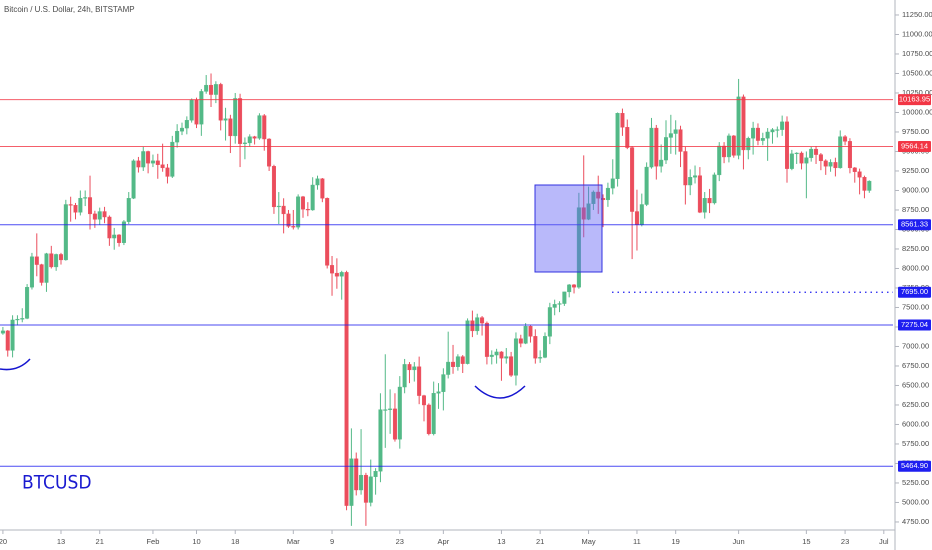  Describe the element at coordinates (915, 306) in the screenshot. I see `y-tick-label: 7500.00` at that location.